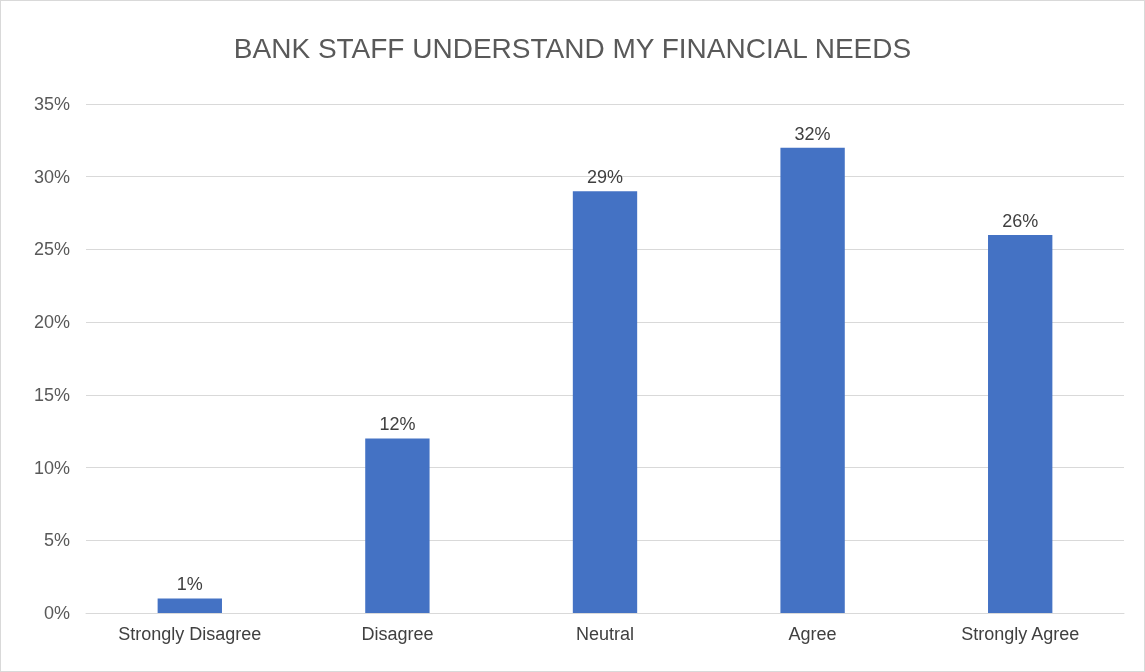  Describe the element at coordinates (56, 613) in the screenshot. I see `y-tick-label: 0%` at that location.